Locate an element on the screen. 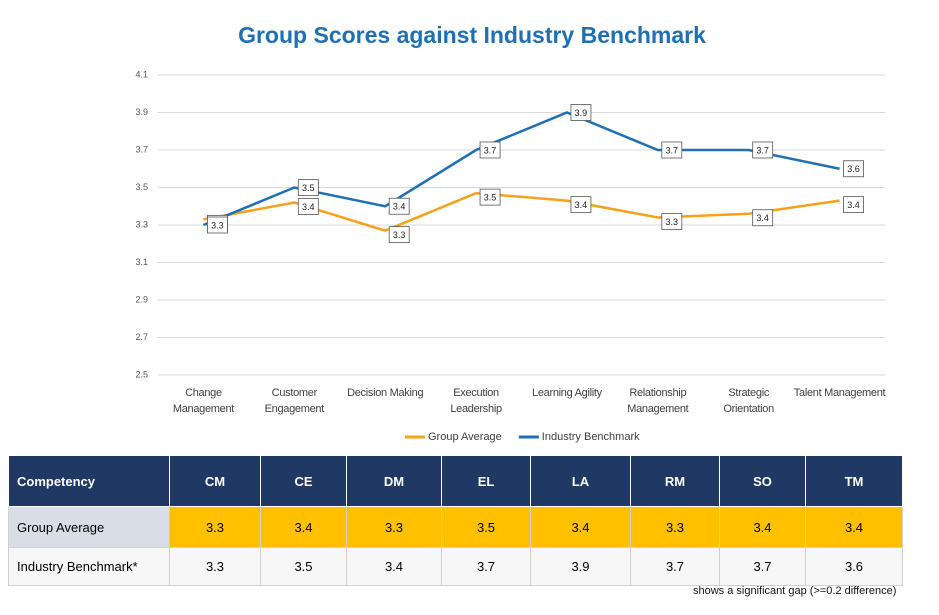 The width and height of the screenshot is (939, 615). x-tick-label: Strategic Orientation is located at coordinates (748, 401).